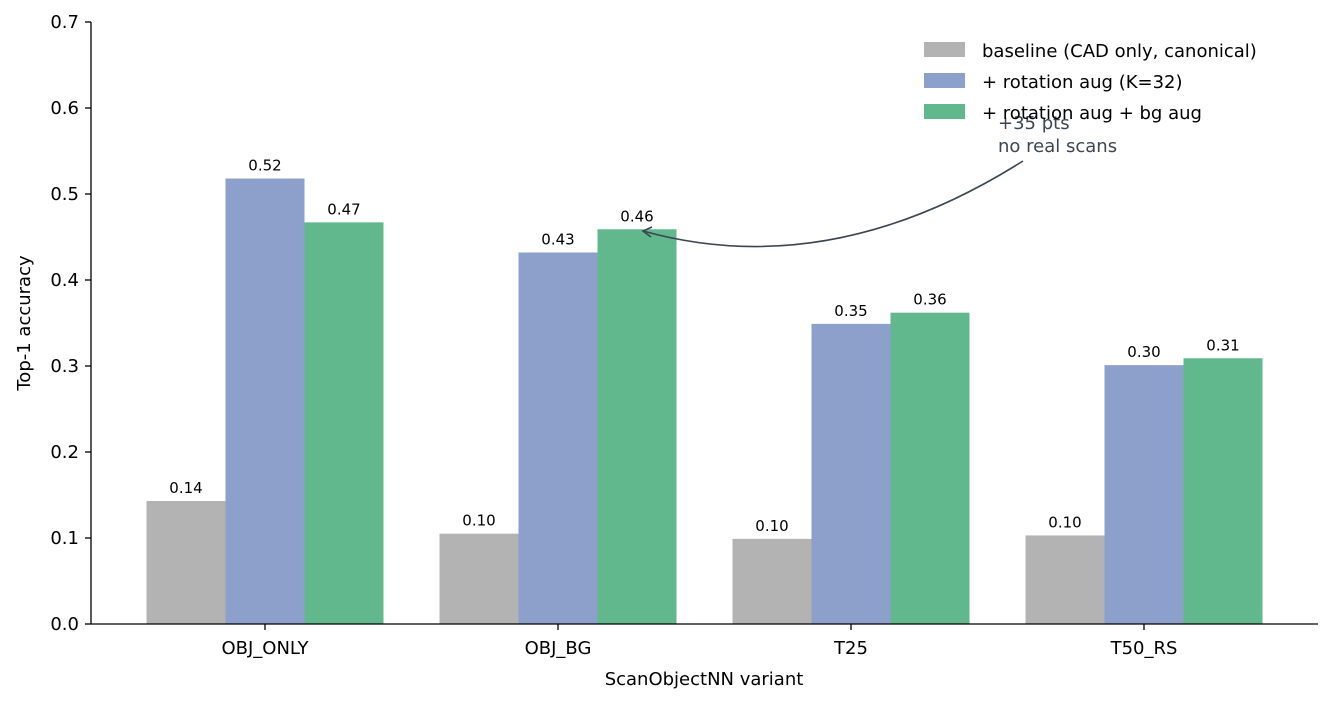 The height and width of the screenshot is (703, 1334). What do you see at coordinates (64, 108) in the screenshot?
I see `y-tick-label: 0.6` at bounding box center [64, 108].